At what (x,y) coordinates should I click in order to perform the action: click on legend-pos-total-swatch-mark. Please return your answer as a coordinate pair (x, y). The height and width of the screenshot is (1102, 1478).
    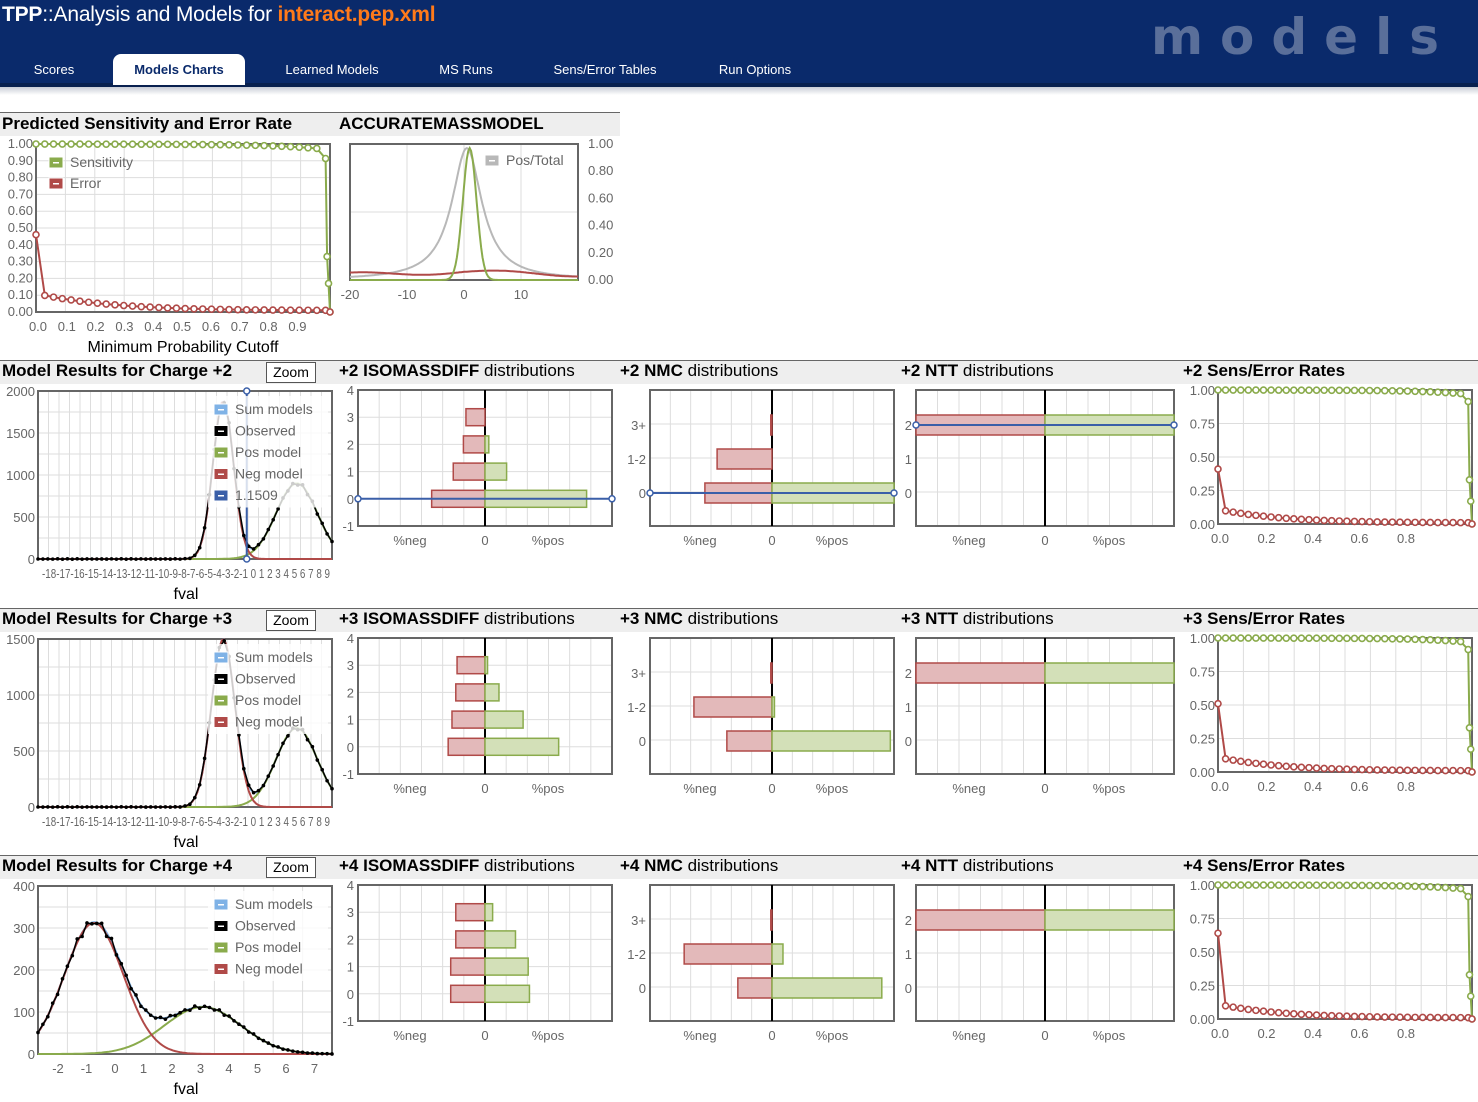
    Looking at the image, I should click on (492, 161).